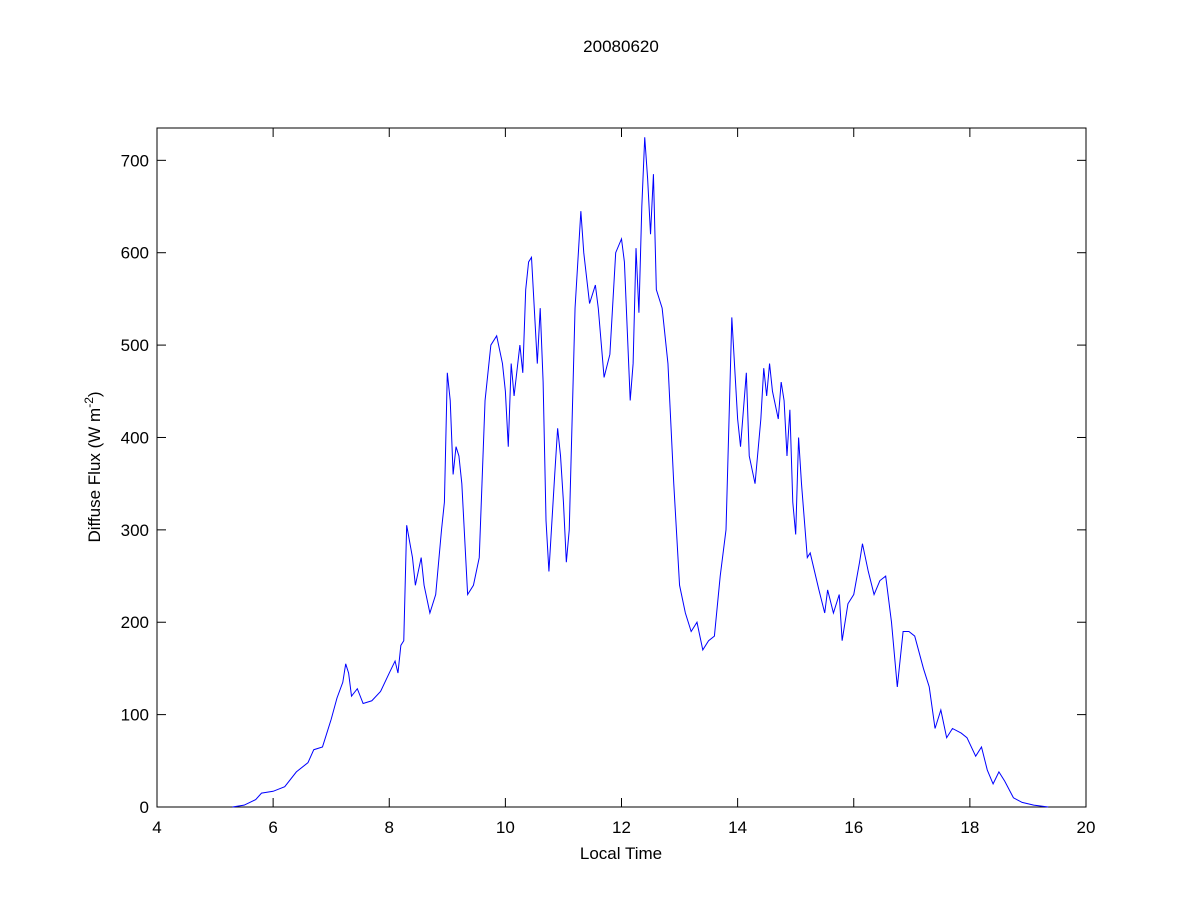 Image resolution: width=1200 pixels, height=900 pixels. I want to click on chart-title: 20080620, so click(621, 46).